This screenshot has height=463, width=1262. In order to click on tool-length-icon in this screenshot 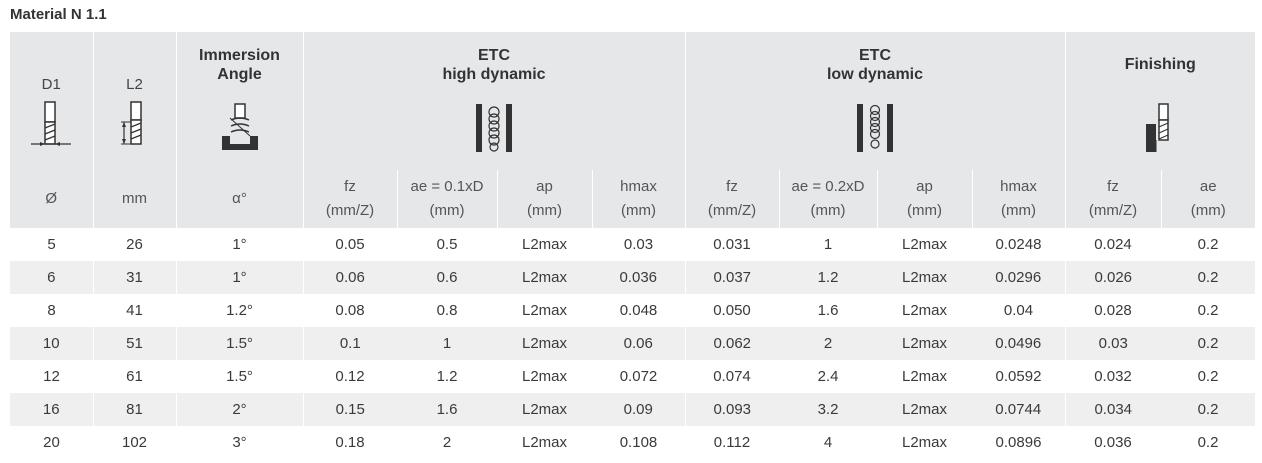, I will do `click(131, 123)`.